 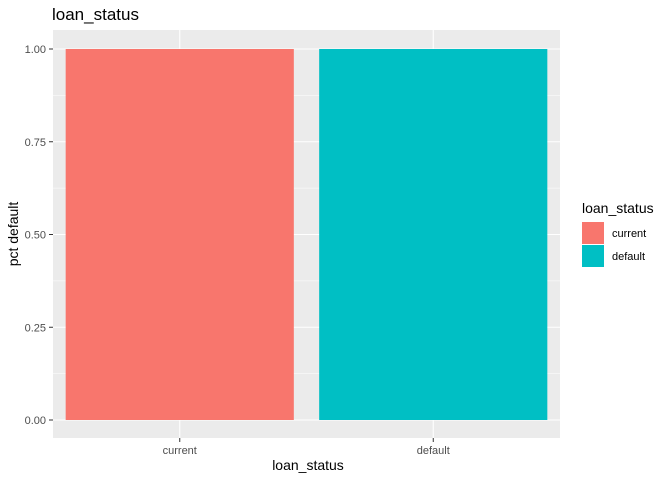 What do you see at coordinates (593, 256) in the screenshot?
I see `legend-key-default` at bounding box center [593, 256].